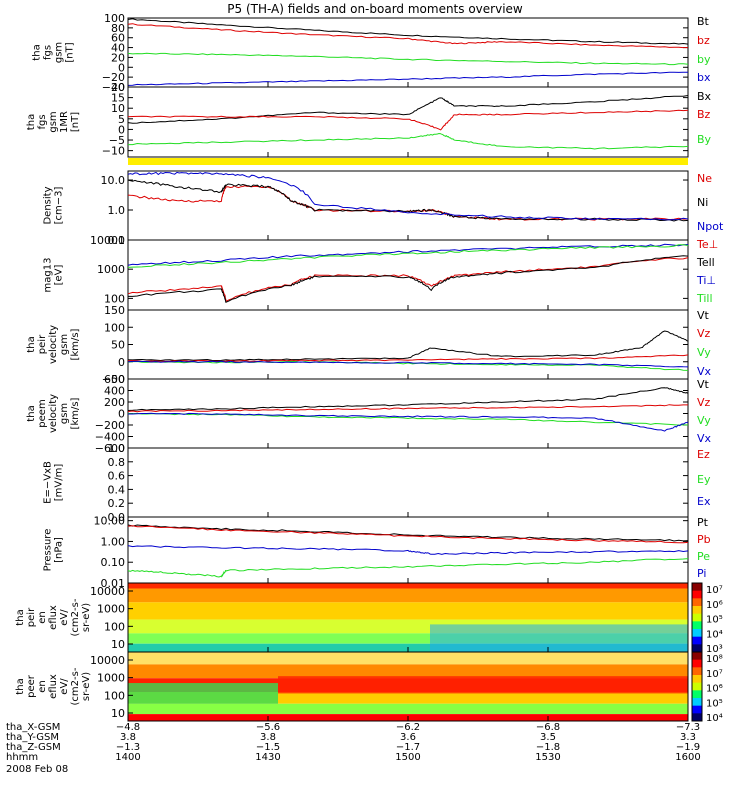 This screenshot has height=800, width=750. What do you see at coordinates (408, 737) in the screenshot?
I see `footer-value: 3.6` at bounding box center [408, 737].